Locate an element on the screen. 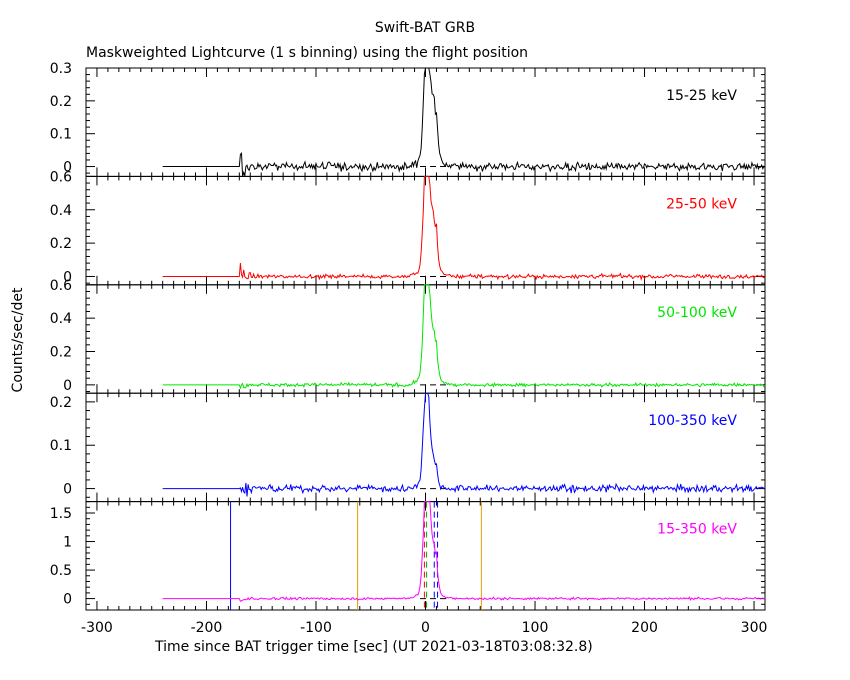  y-tick-label: 0.3 is located at coordinates (61, 69).